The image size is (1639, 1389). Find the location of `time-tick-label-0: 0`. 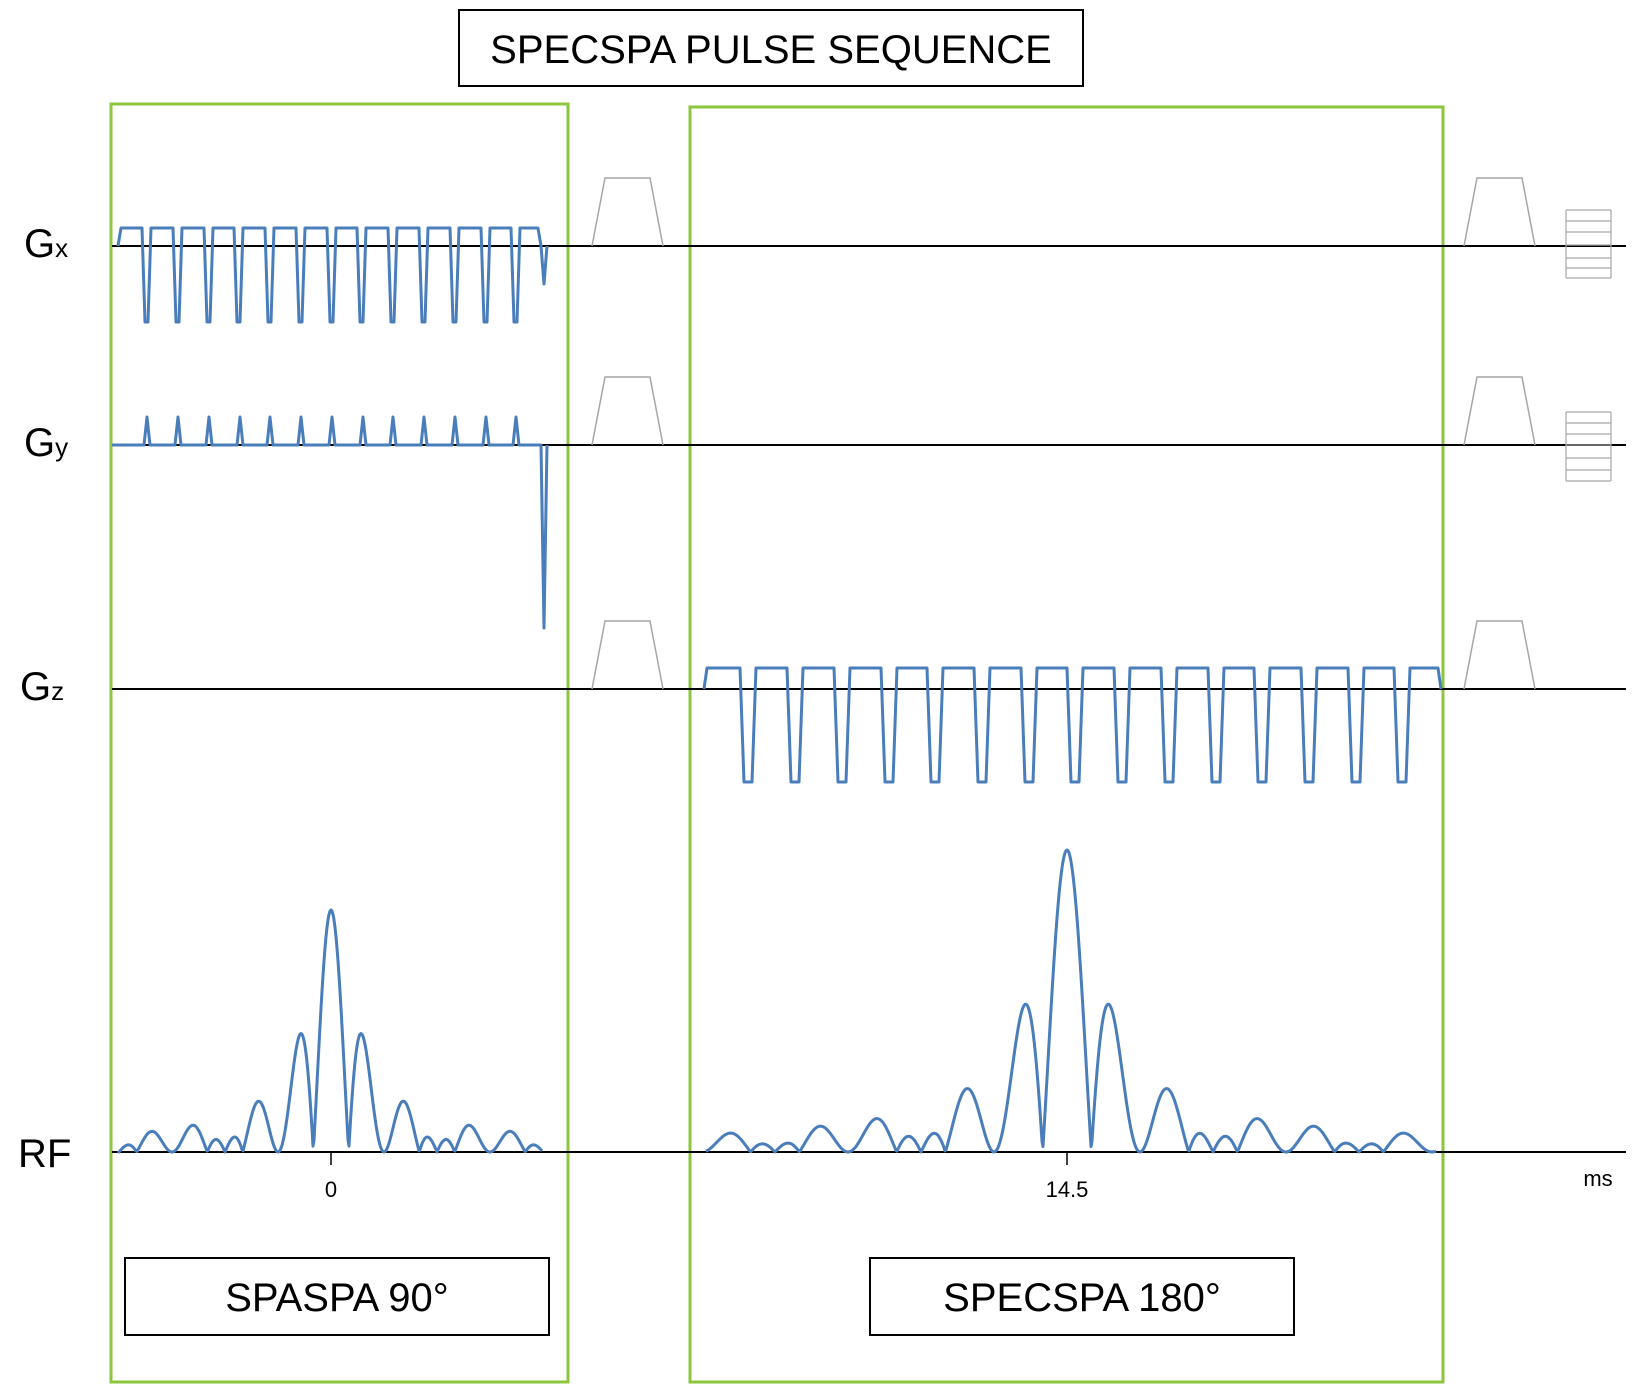

time-tick-label-0: 0 is located at coordinates (331, 1189).